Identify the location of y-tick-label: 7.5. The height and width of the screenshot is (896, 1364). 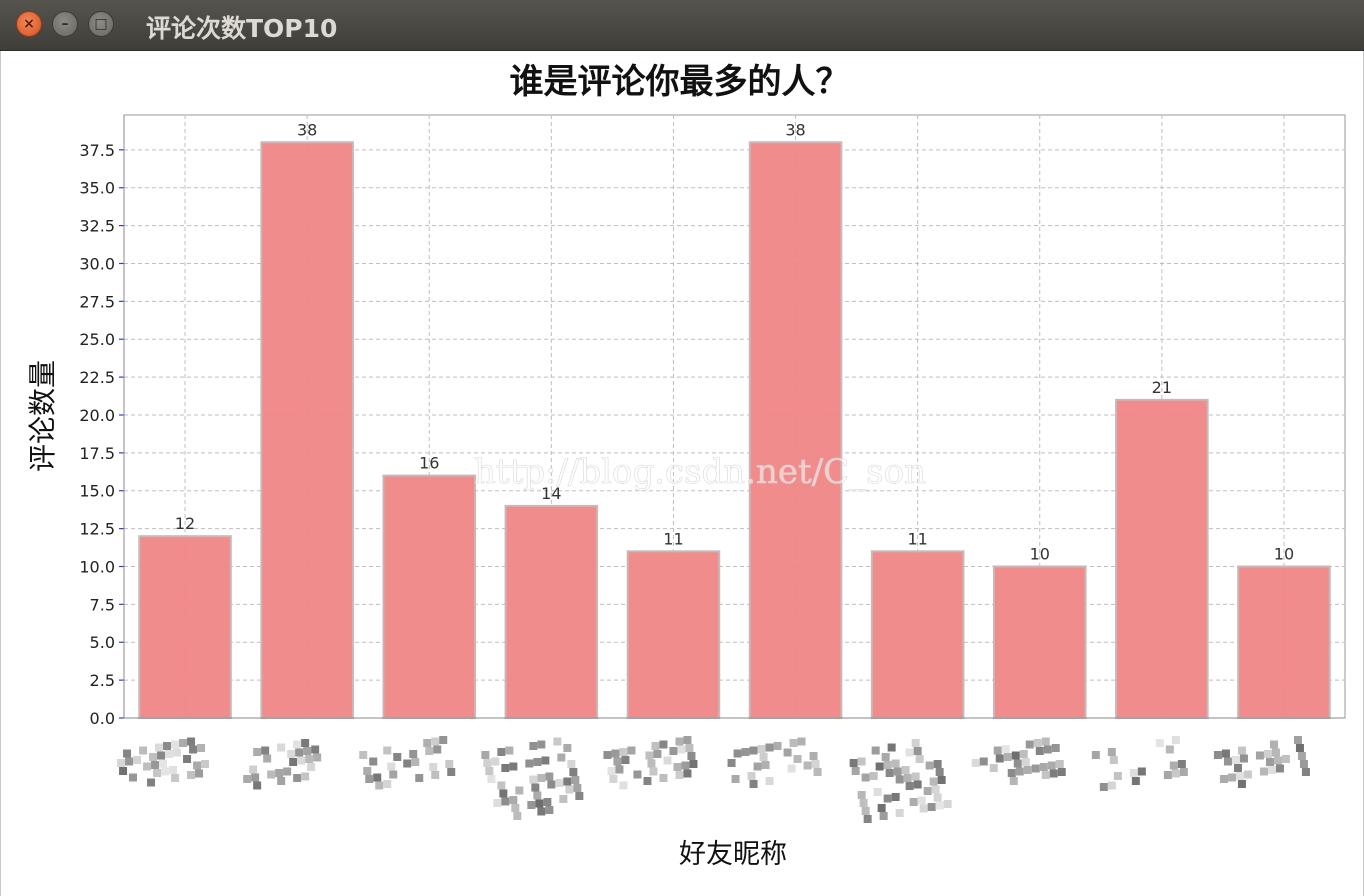
(102, 604).